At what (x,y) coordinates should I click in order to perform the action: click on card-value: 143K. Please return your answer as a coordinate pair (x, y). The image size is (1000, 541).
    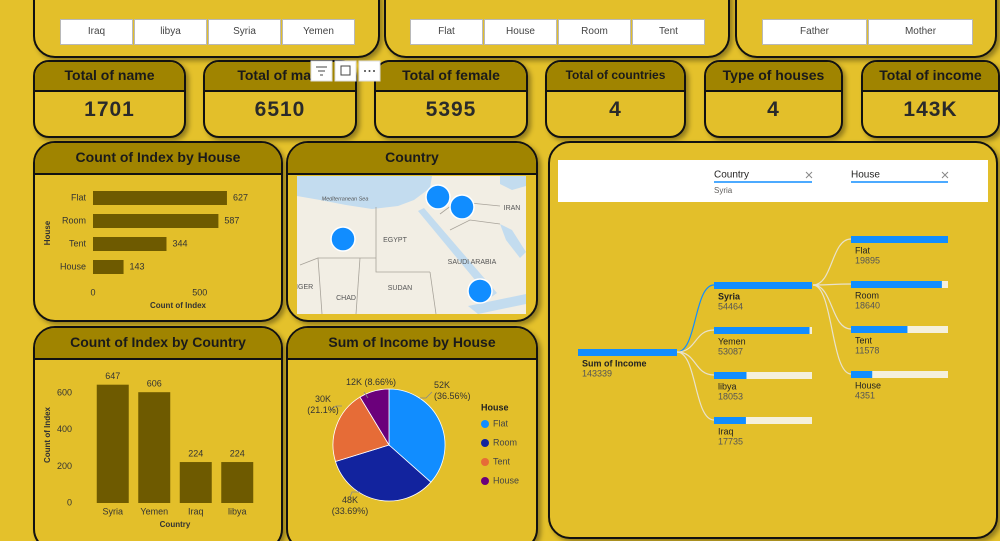
    Looking at the image, I should click on (930, 109).